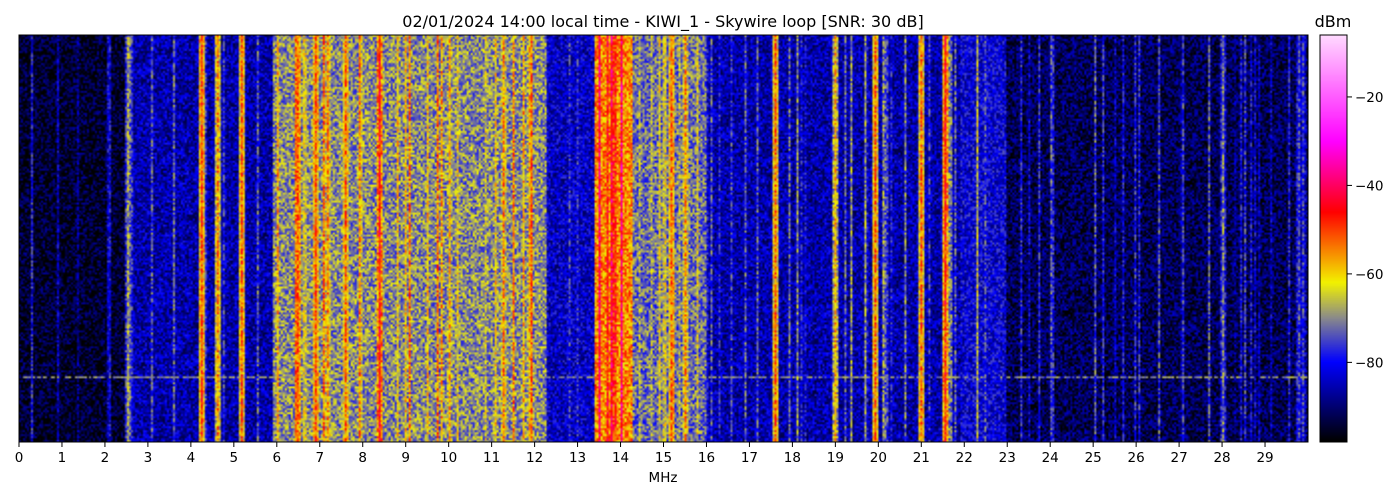 This screenshot has width=1400, height=500. I want to click on x-tick-label: 2, so click(105, 458).